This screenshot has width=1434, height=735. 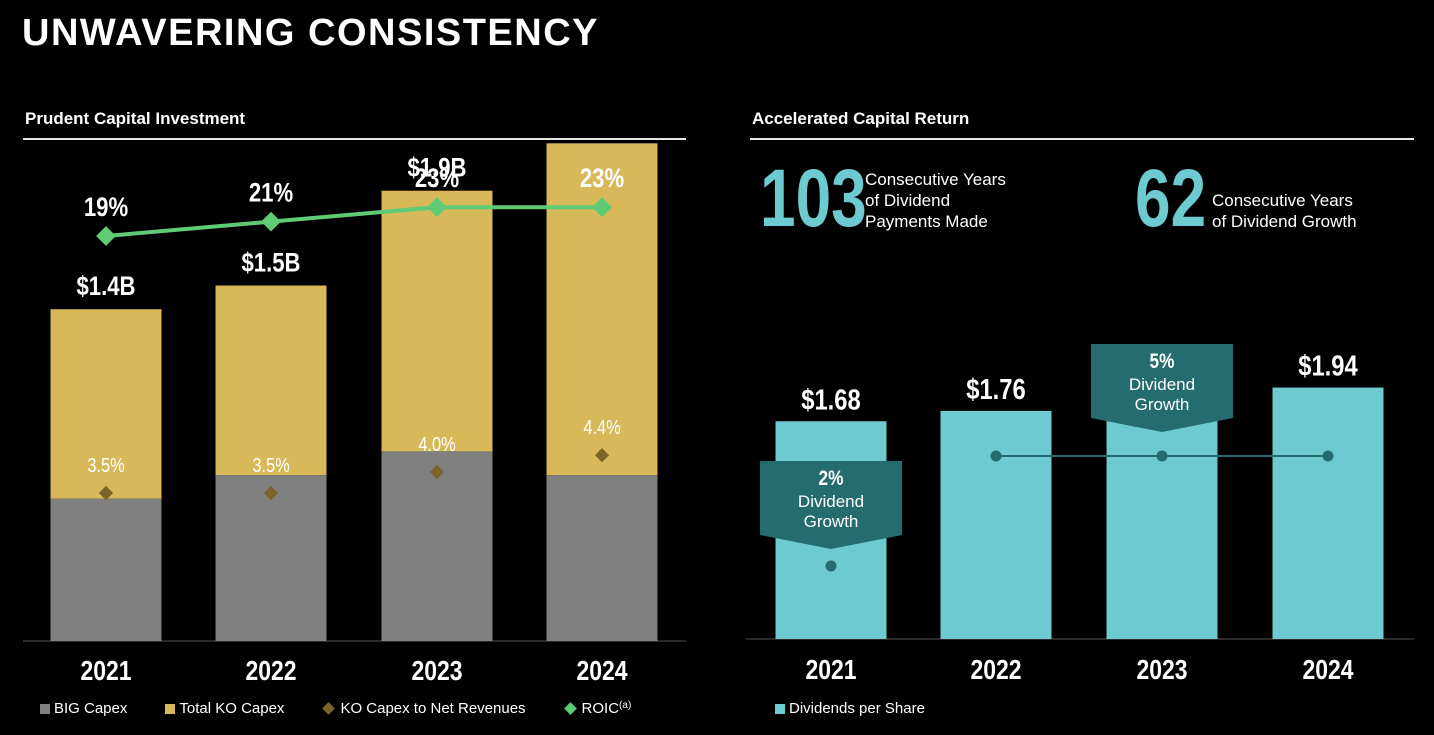 I want to click on big-capex-bar-2022, so click(x=271, y=558).